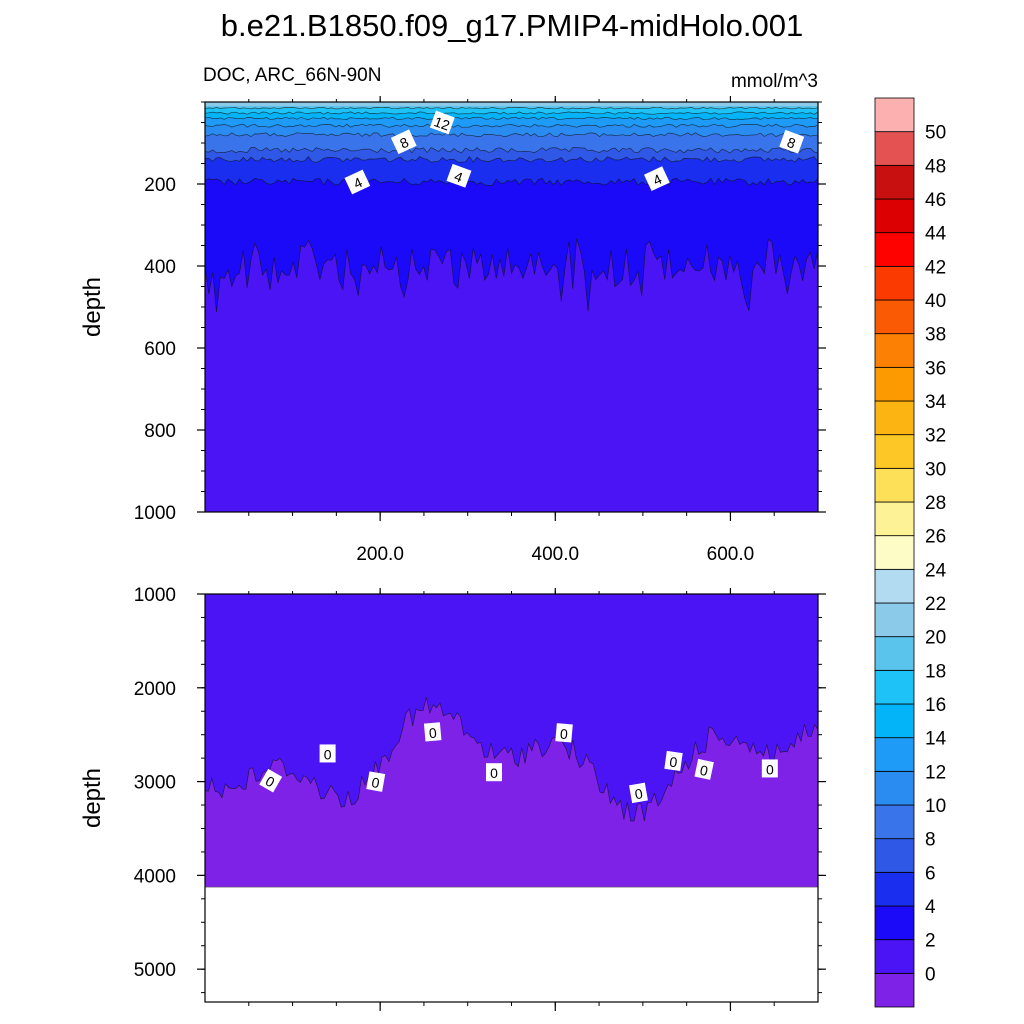 This screenshot has width=1024, height=1024. What do you see at coordinates (774, 81) in the screenshot?
I see `units-label: mmol/m^3` at bounding box center [774, 81].